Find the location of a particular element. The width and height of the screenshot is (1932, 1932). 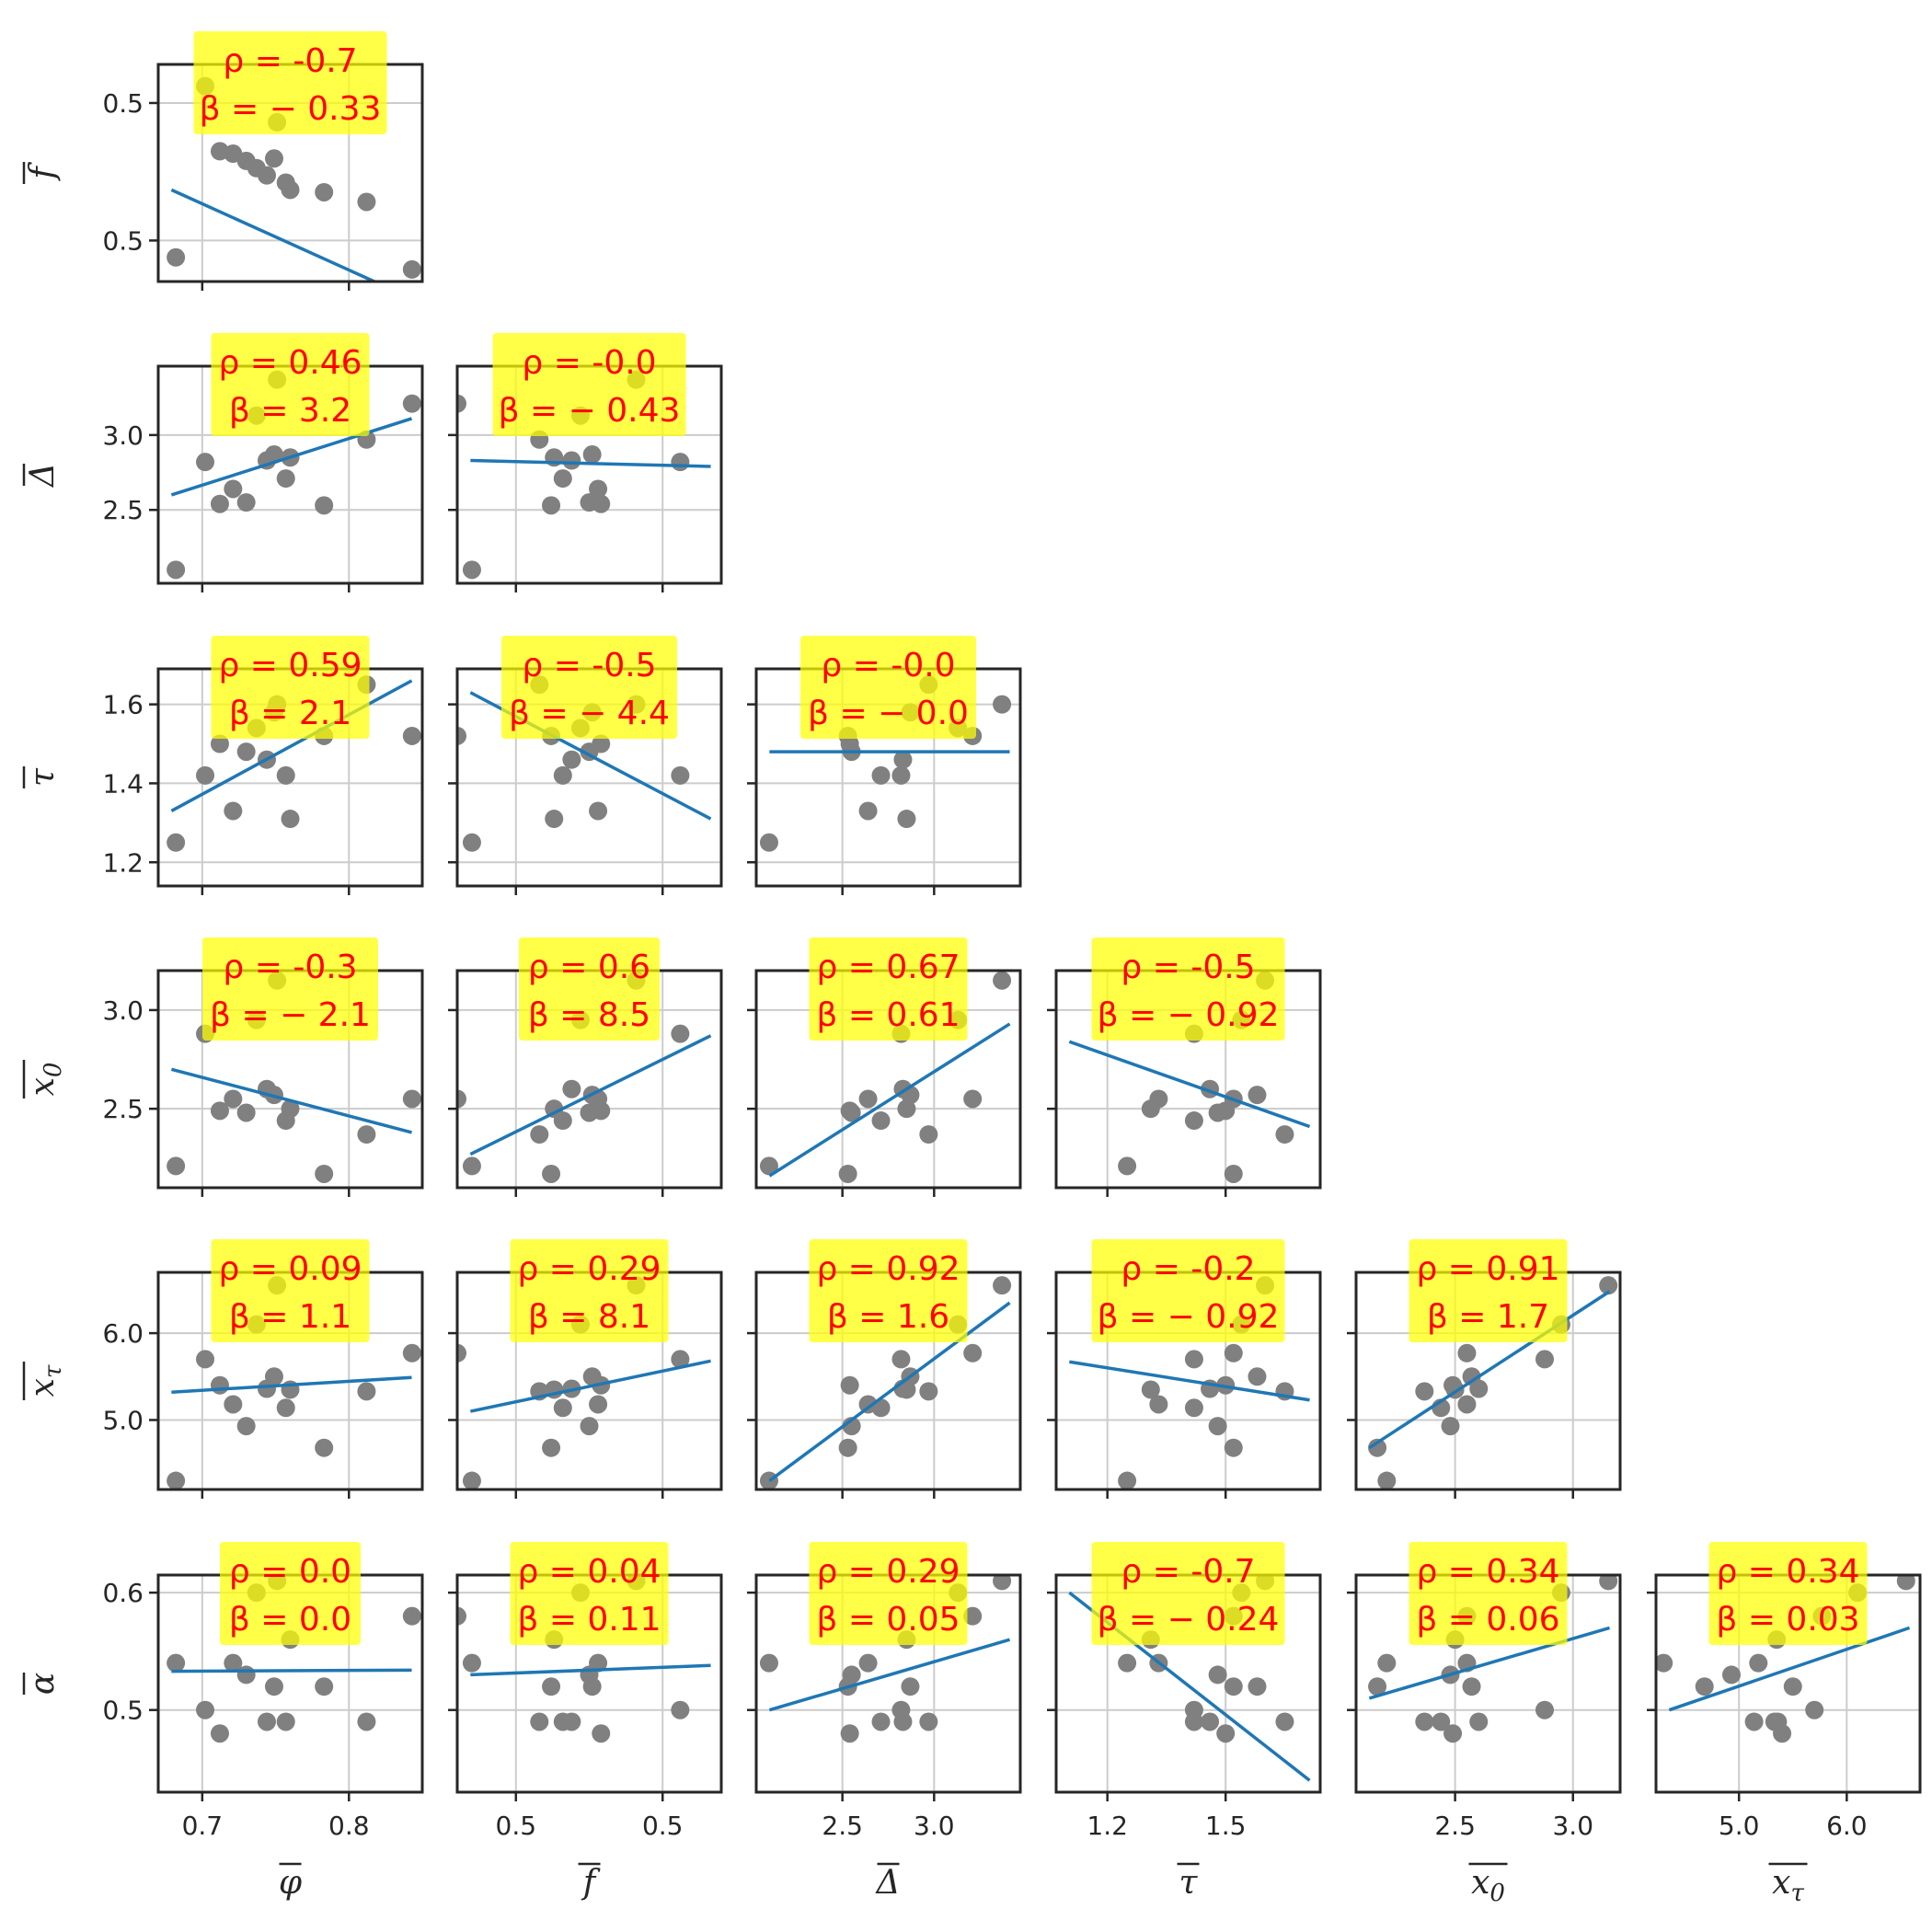

panel-r4-c3: ρ = -0.2 β = − 0.92 is located at coordinates (1184, 1369).